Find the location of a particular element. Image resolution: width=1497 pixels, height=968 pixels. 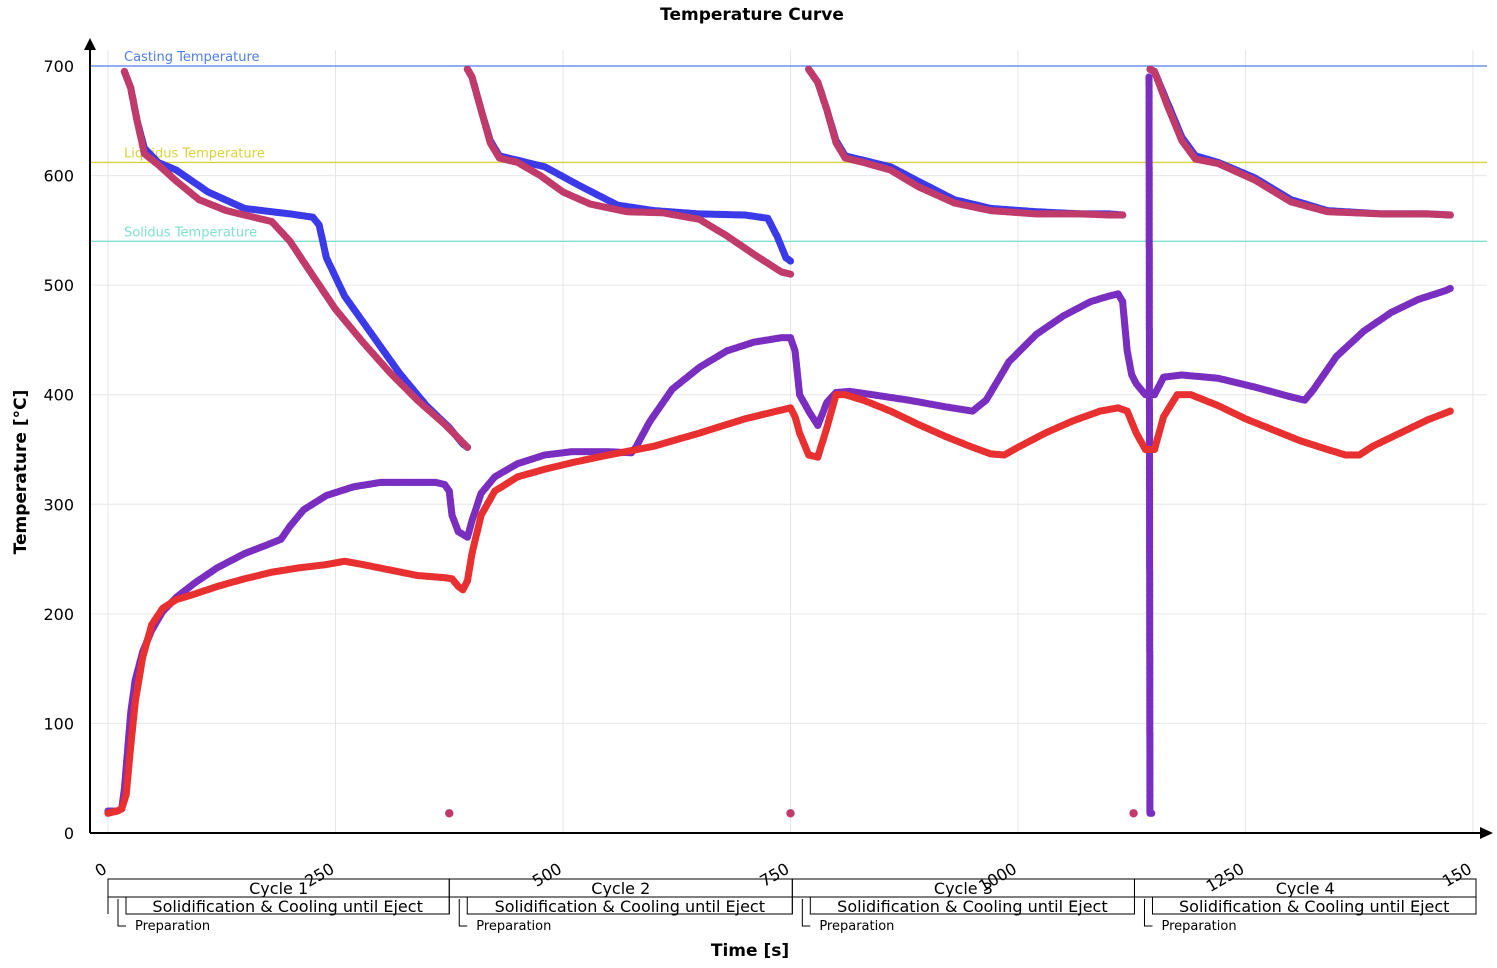

reference-line-label: Solidus Temperature is located at coordinates (190, 232).